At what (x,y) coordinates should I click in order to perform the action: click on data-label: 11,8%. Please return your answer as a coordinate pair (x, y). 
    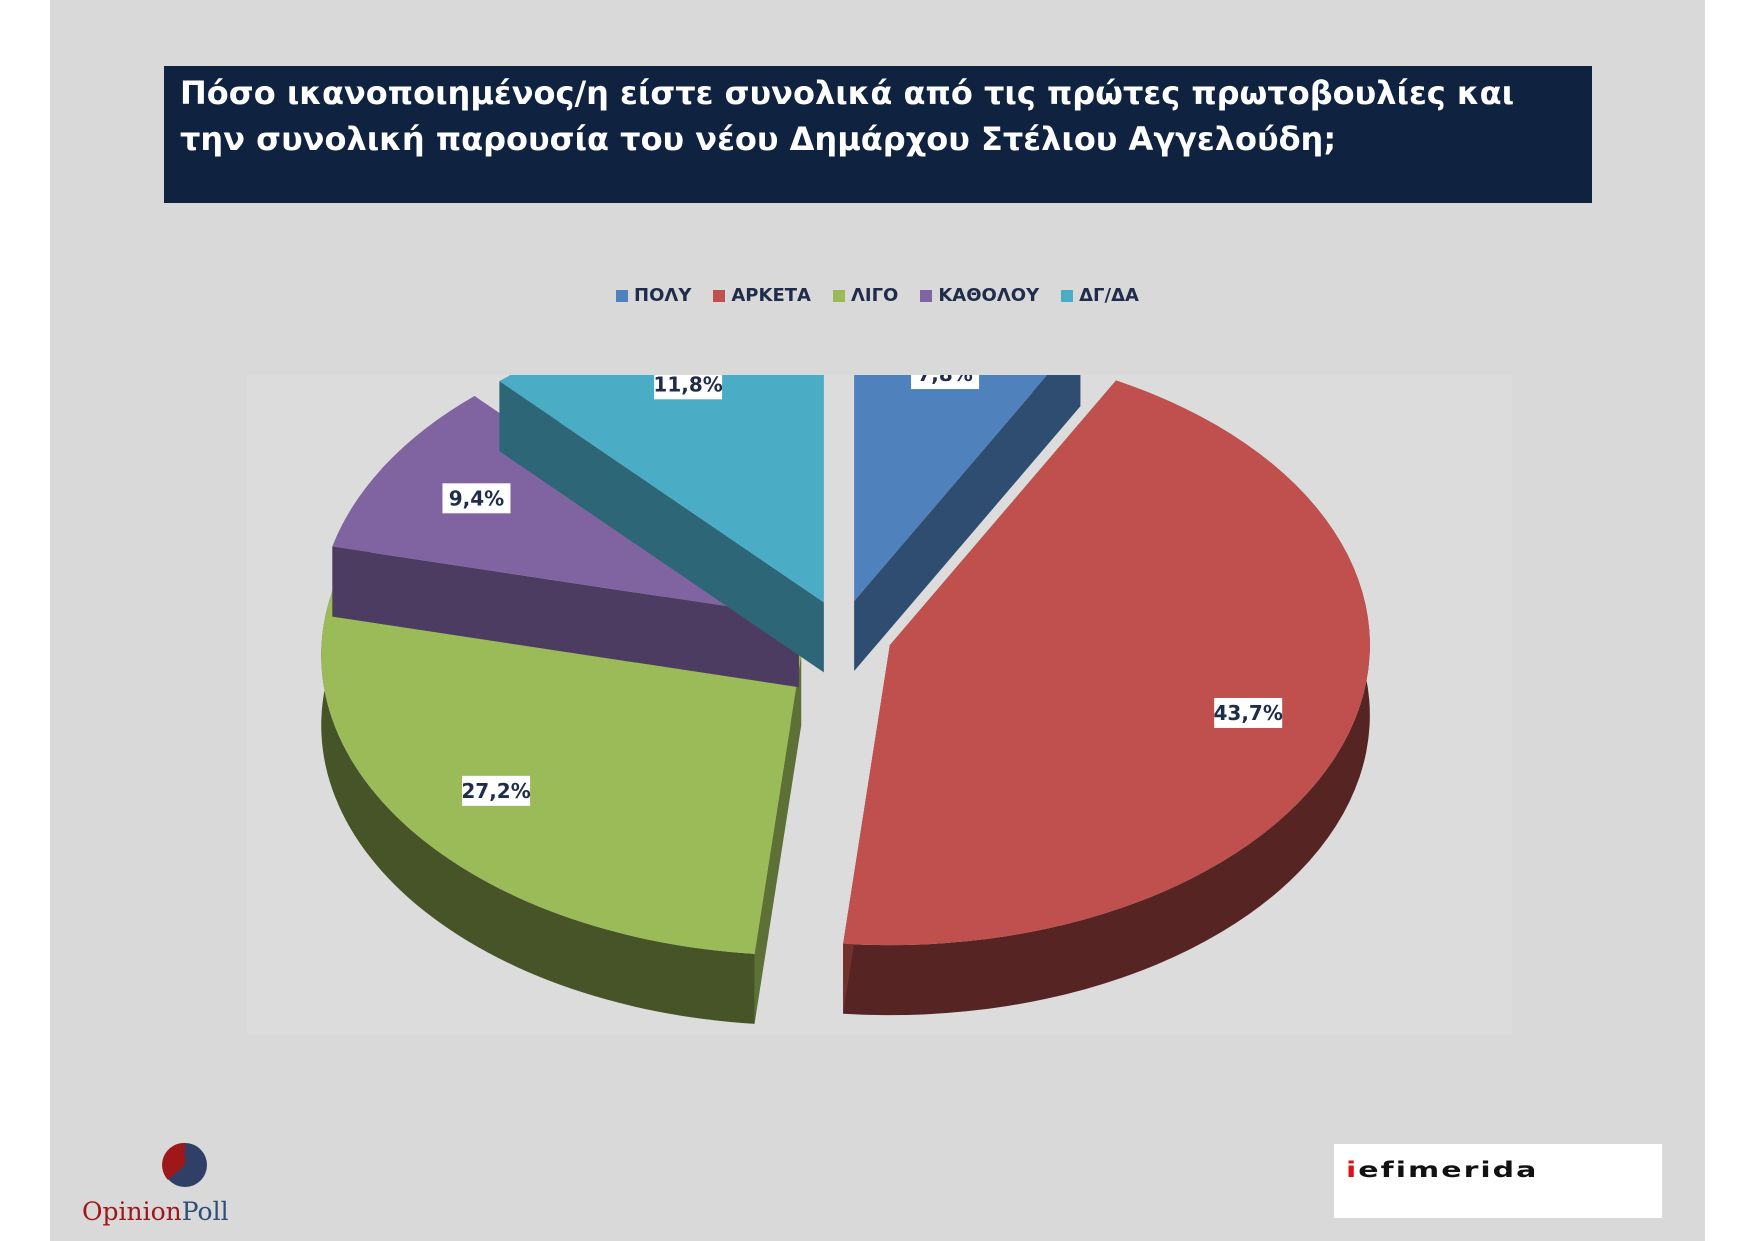
    Looking at the image, I should click on (687, 385).